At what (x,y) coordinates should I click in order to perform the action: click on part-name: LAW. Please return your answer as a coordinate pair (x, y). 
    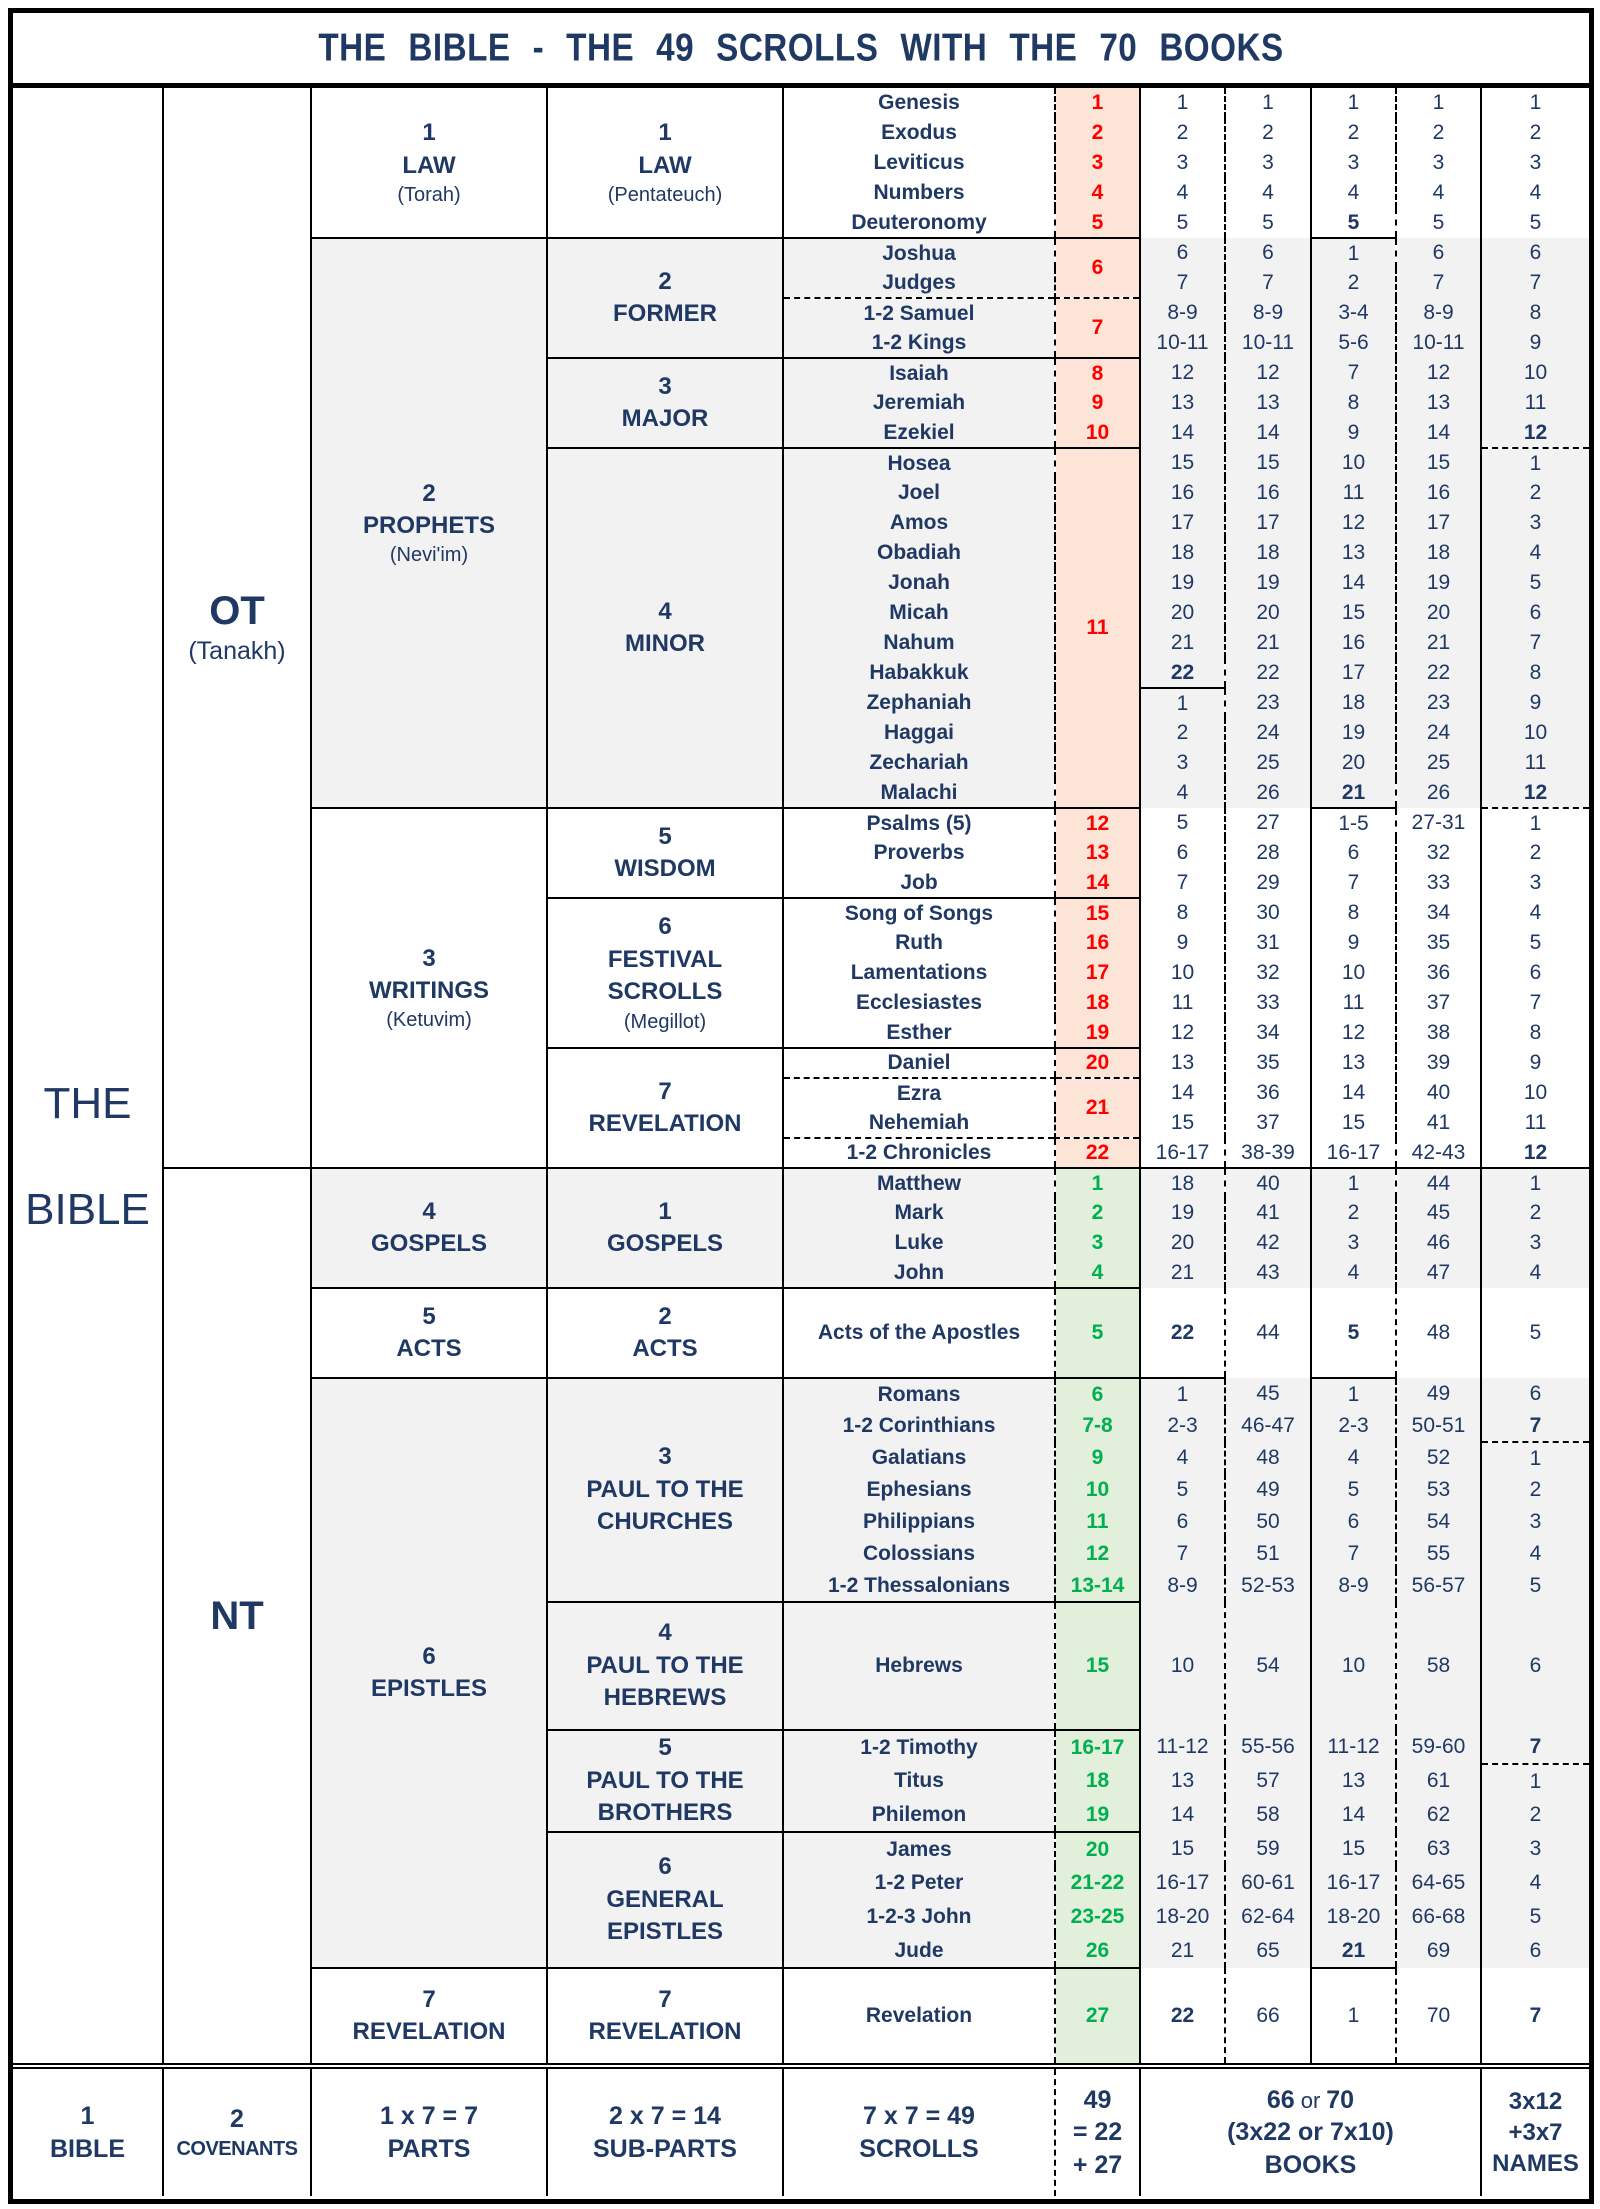
    Looking at the image, I should click on (429, 165).